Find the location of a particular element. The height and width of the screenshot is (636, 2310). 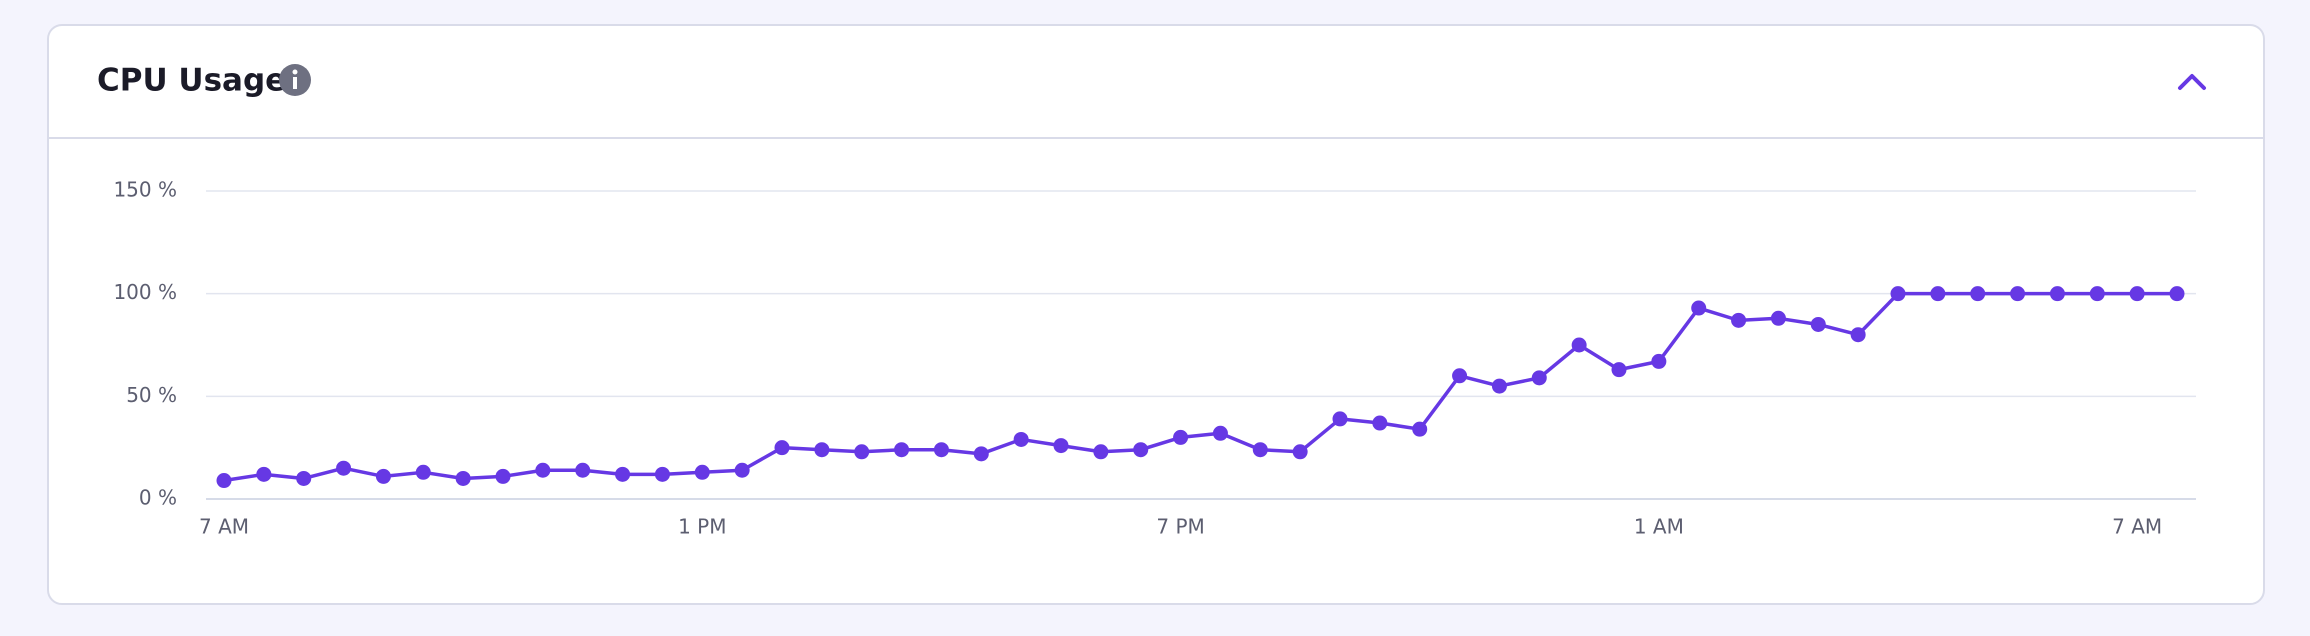

info-icon is located at coordinates (295, 80).